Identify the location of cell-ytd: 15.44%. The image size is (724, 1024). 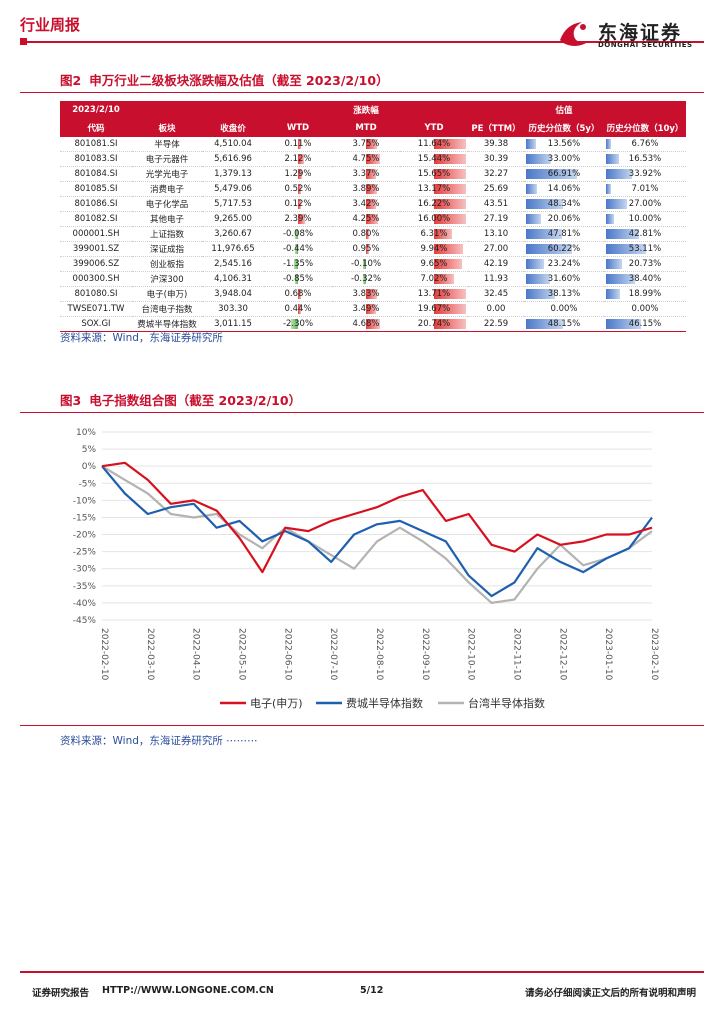
(434, 159).